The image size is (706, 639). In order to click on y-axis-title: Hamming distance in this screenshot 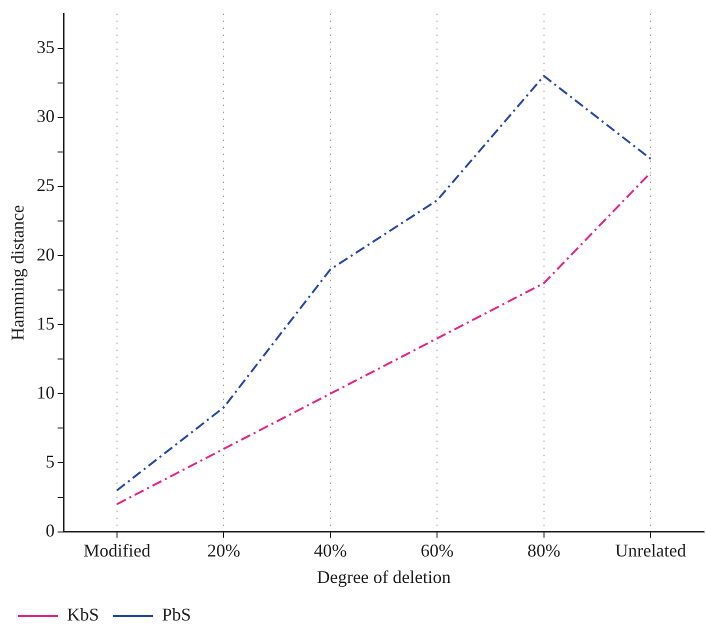, I will do `click(18, 273)`.